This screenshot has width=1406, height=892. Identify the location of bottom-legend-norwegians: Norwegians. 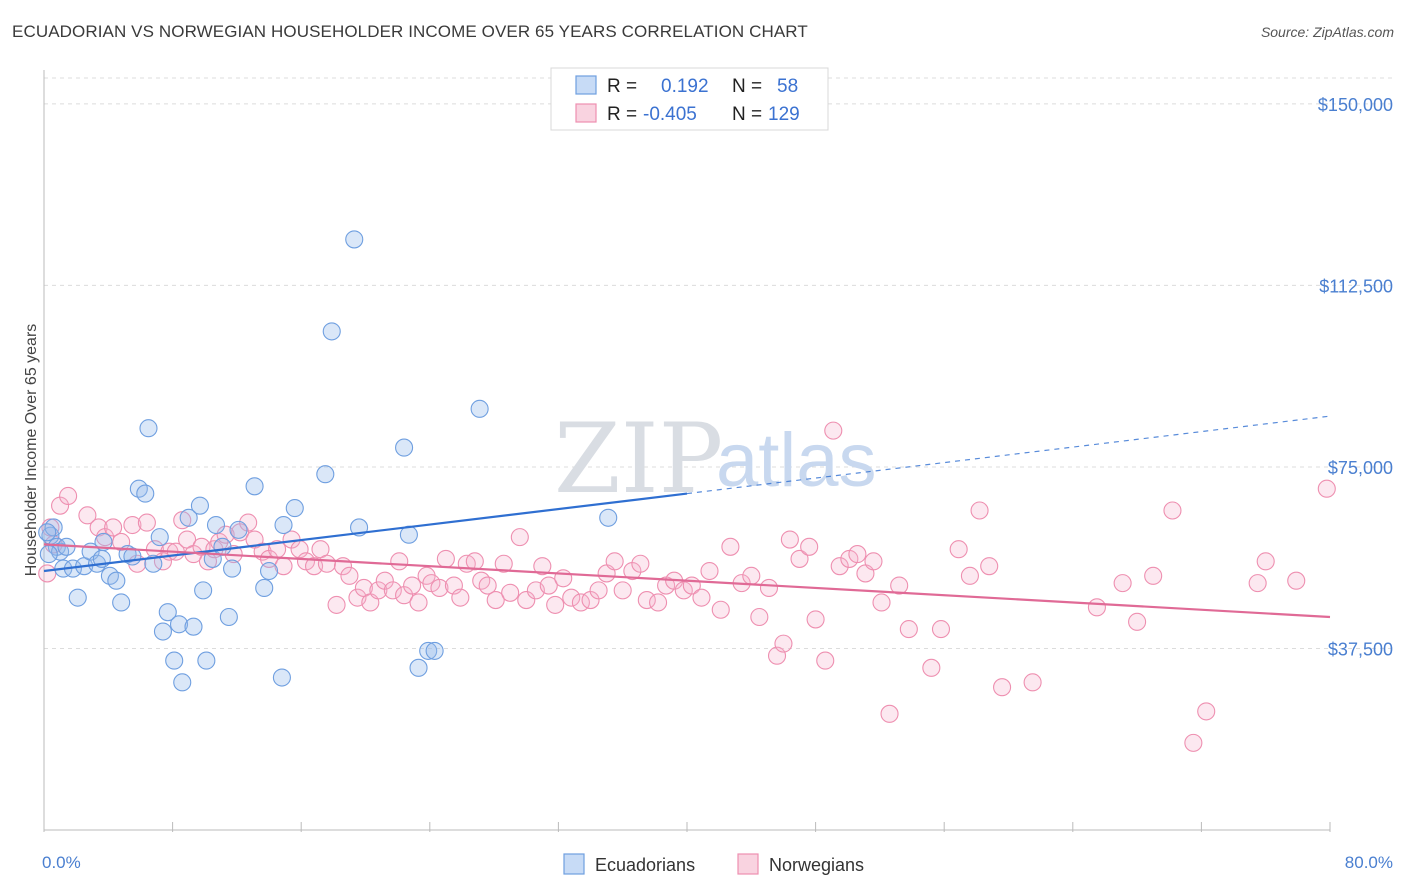
(816, 865).